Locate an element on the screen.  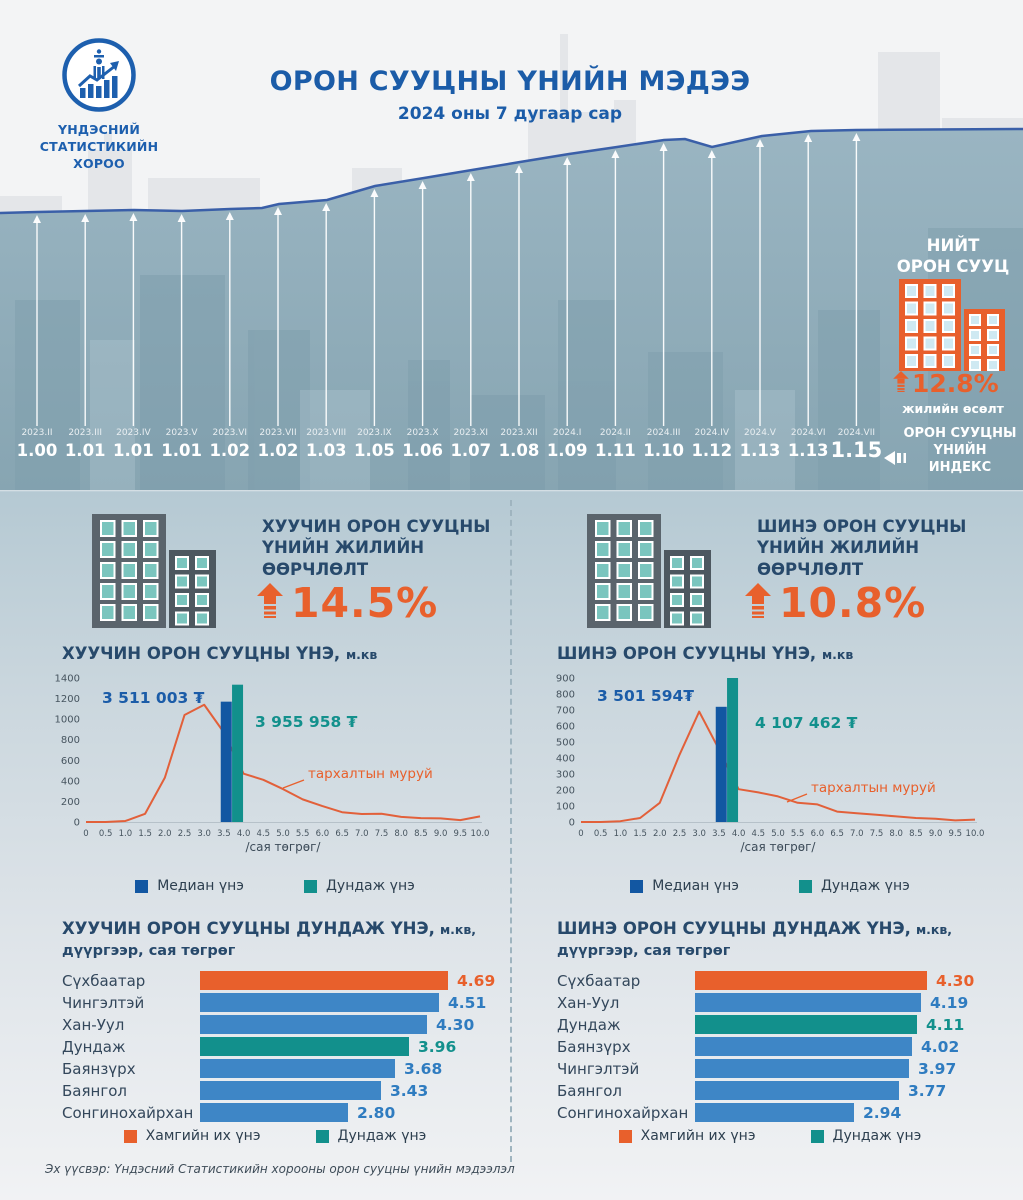
x-tick: 8.5 is located at coordinates (916, 834).